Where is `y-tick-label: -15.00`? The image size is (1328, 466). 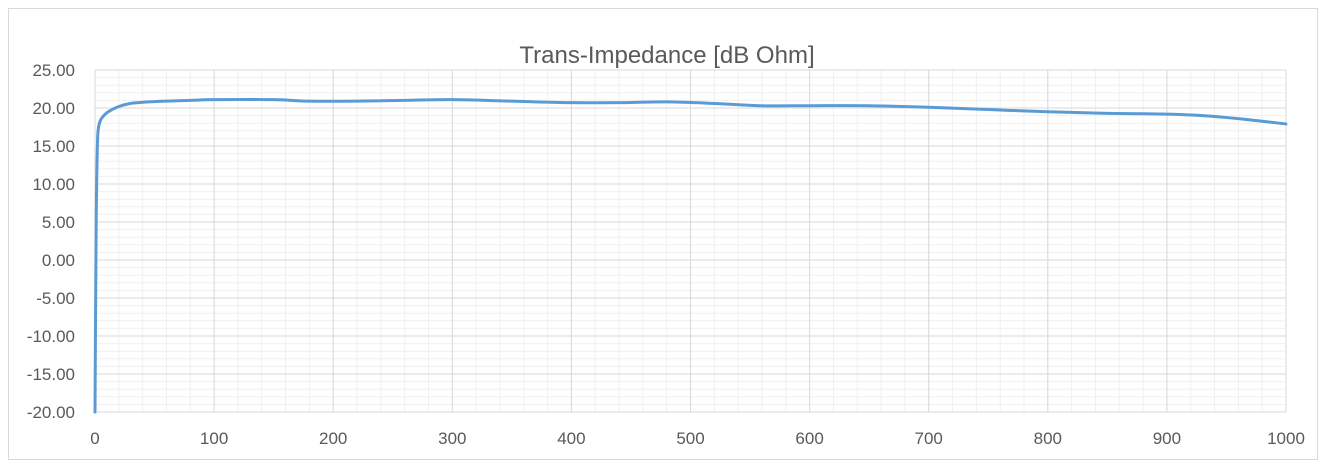 y-tick-label: -15.00 is located at coordinates (51, 374).